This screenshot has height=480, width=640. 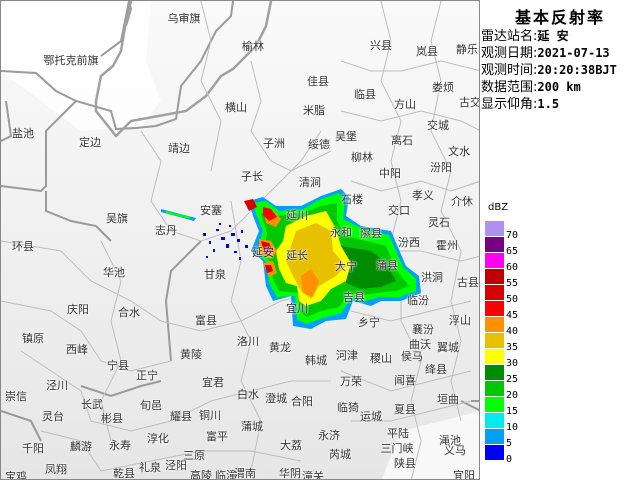 I want to click on legend-value: 30, so click(x=512, y=363).